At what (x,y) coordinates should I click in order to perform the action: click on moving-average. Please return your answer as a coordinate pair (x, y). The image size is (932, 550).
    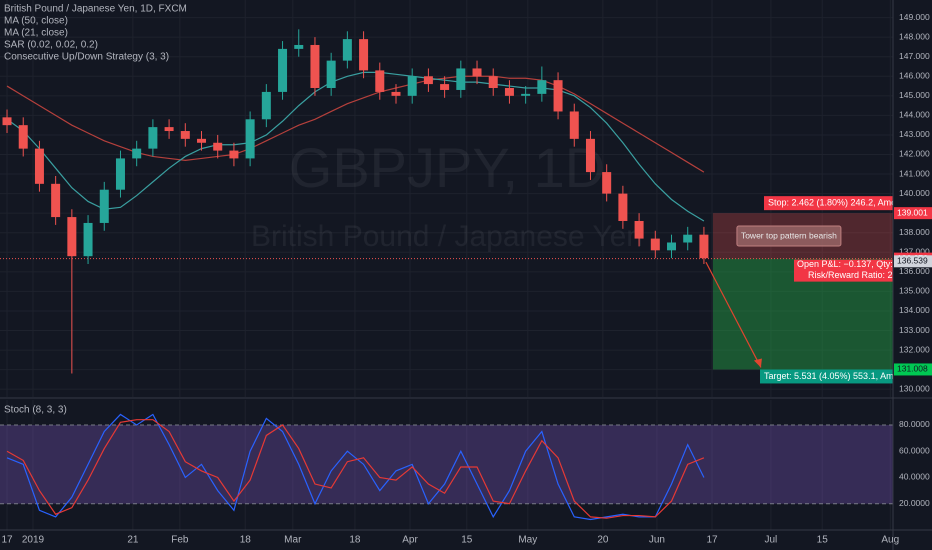
    Looking at the image, I should click on (355, 124).